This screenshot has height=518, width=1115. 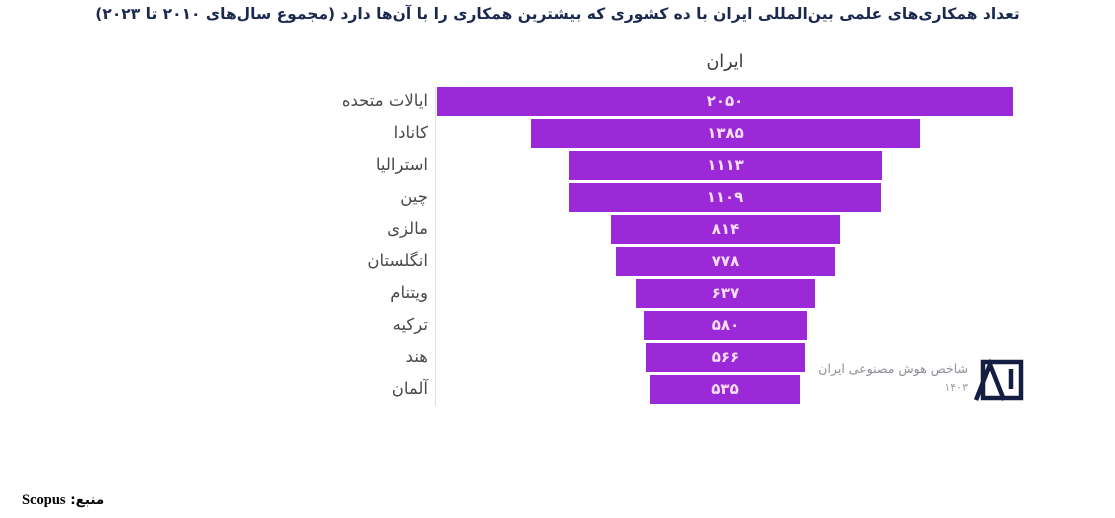 I want to click on funnel-bar: ۷۷۸, so click(x=725, y=261).